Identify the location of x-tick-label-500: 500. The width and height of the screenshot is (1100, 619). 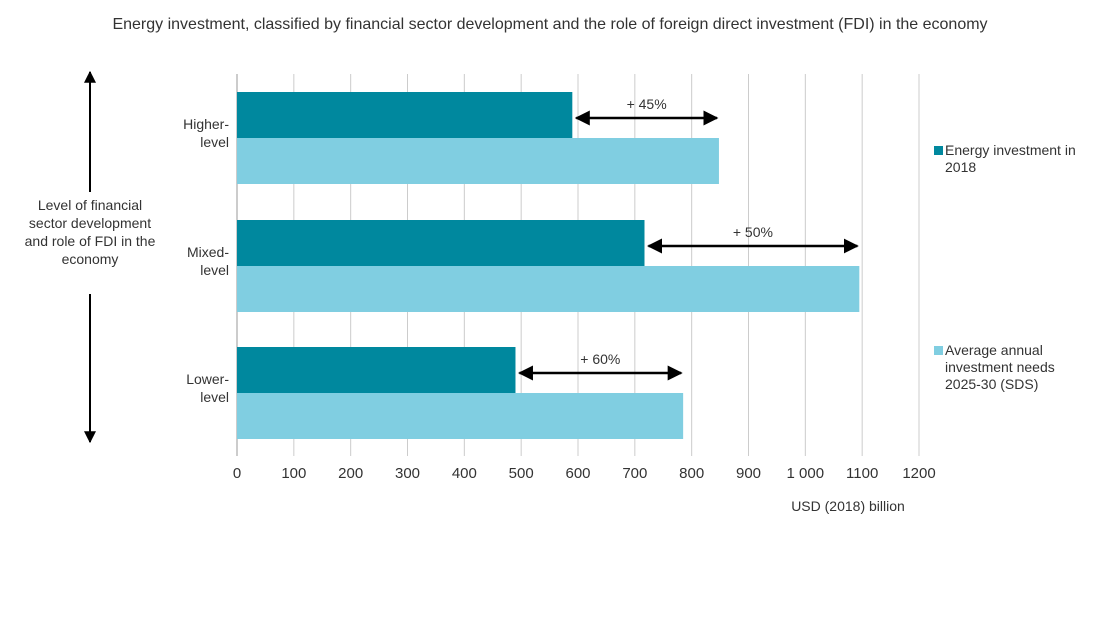
(521, 473).